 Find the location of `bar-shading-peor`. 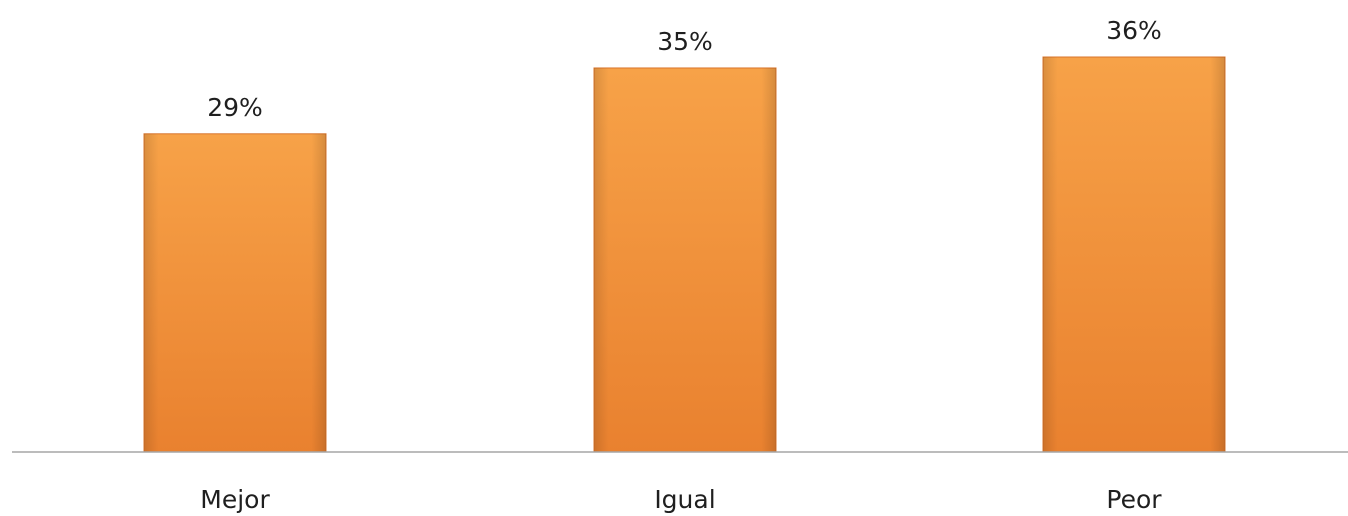

bar-shading-peor is located at coordinates (1134, 254).